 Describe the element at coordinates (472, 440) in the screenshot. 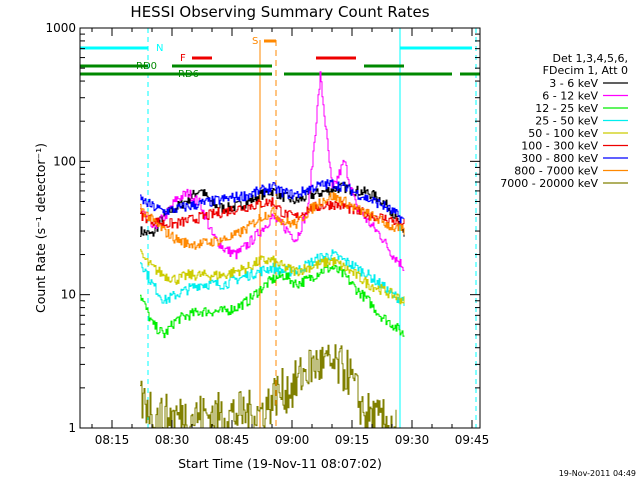

I see `x-tick-label: 09:45` at that location.